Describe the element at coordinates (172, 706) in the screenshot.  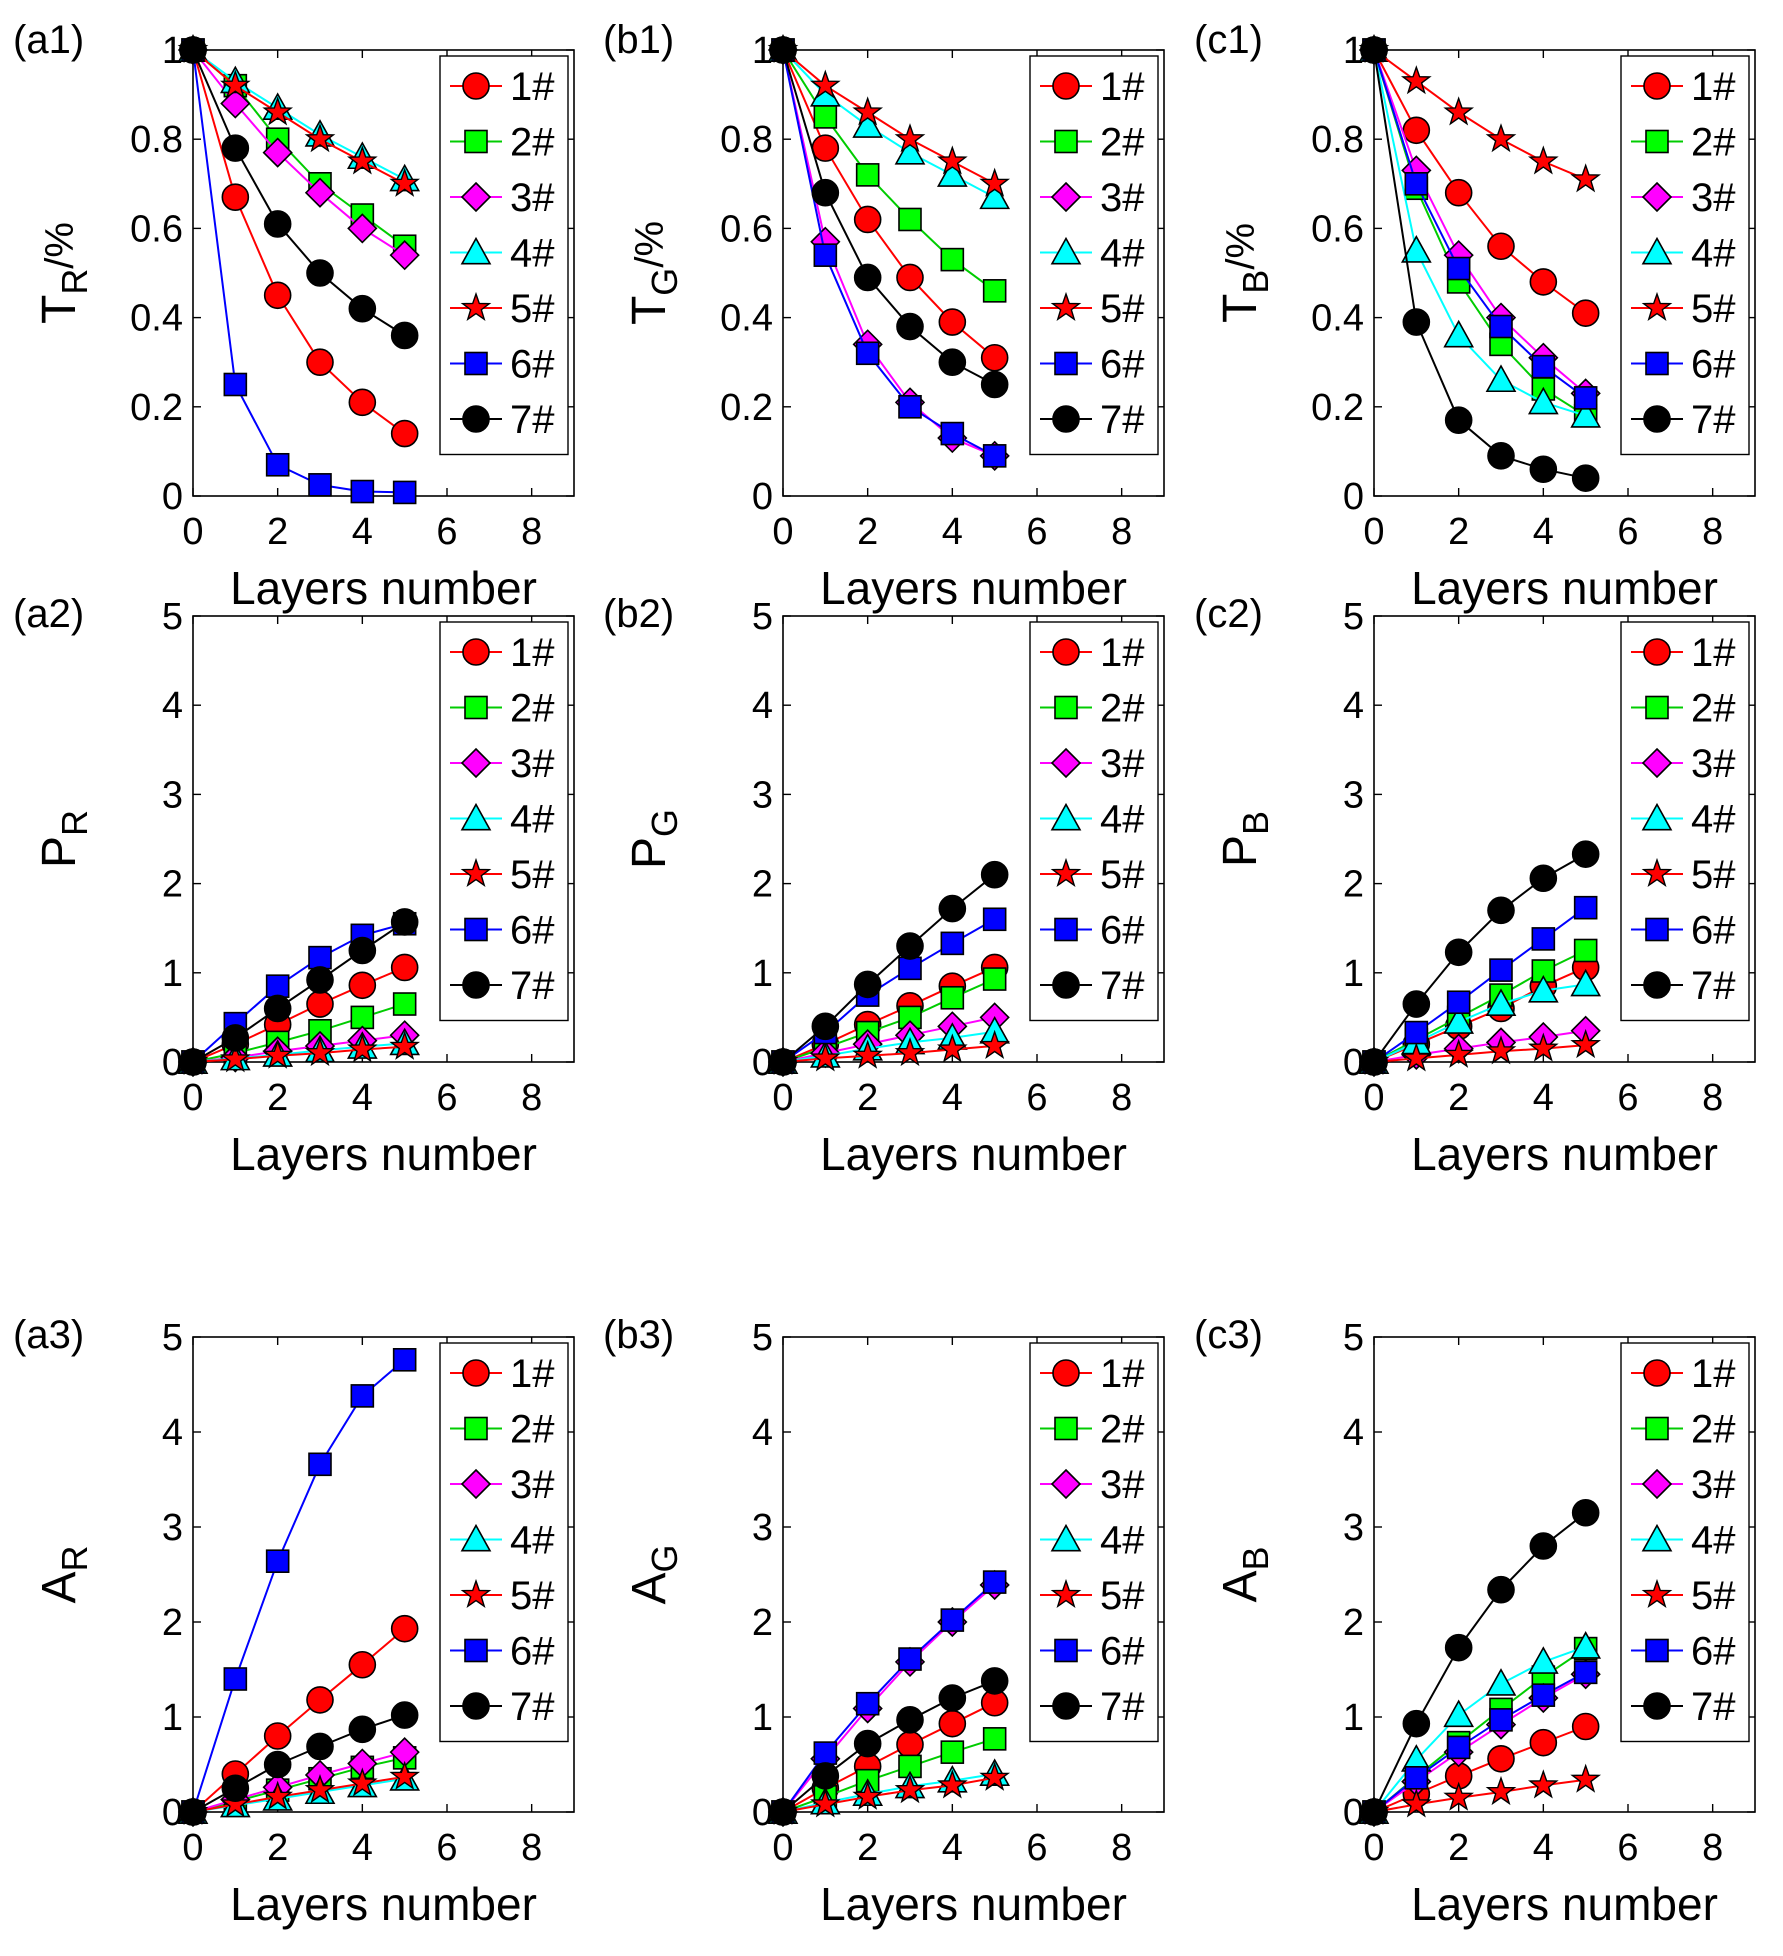
I see `y-tick-label: 4` at that location.